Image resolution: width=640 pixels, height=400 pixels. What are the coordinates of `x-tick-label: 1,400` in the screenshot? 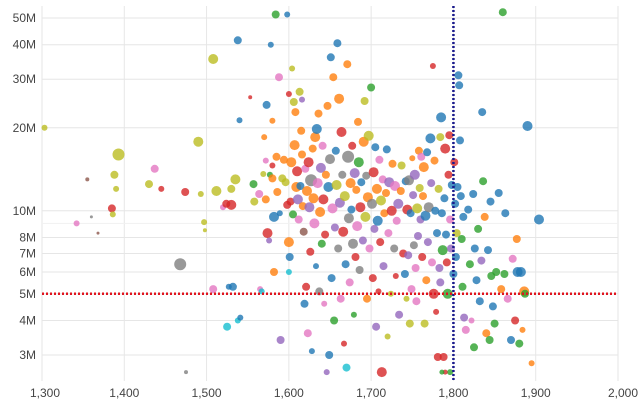 It's located at (124, 393).